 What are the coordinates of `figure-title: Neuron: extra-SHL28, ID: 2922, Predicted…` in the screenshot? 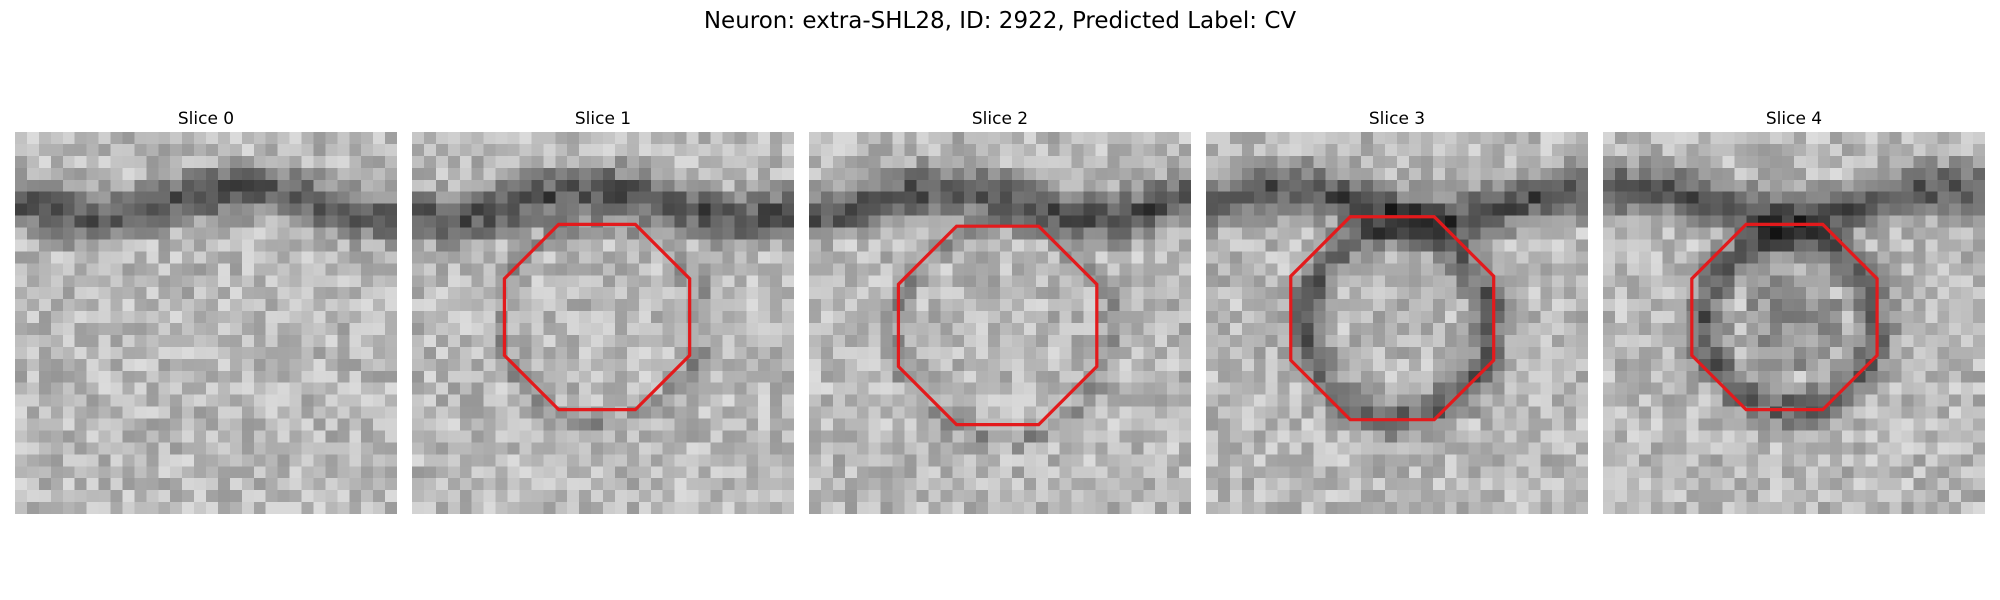 It's located at (1000, 21).